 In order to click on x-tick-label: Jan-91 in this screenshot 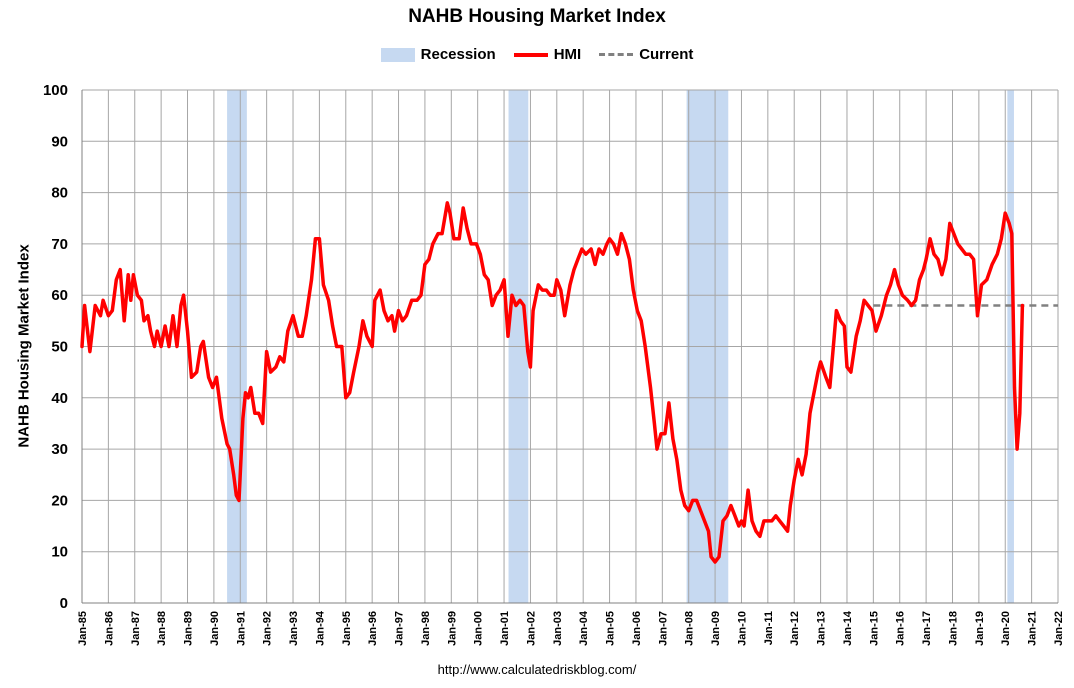, I will do `click(241, 628)`.